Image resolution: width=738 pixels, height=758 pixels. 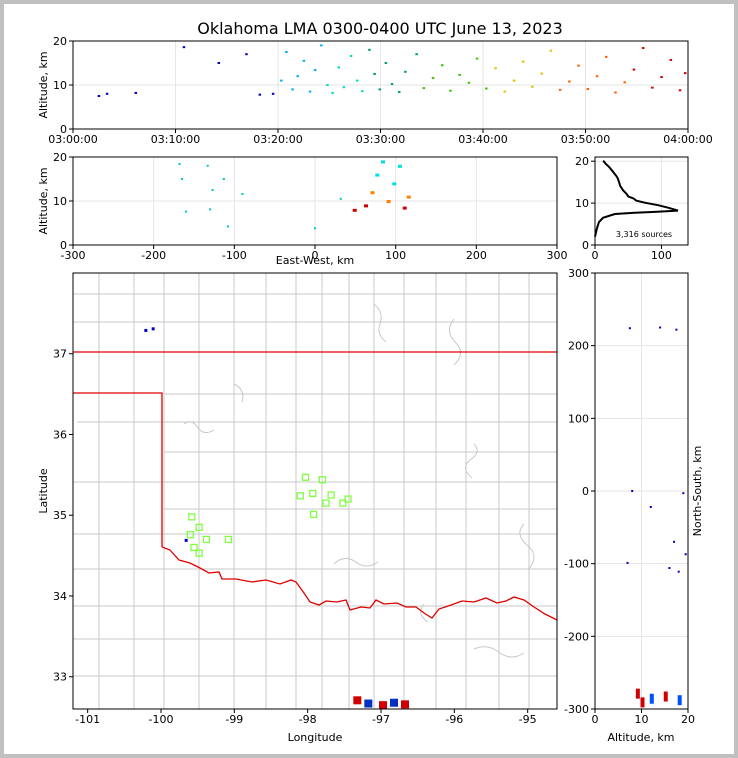 I want to click on altitude-time-axis-tick-label: 20, so click(x=60, y=41).